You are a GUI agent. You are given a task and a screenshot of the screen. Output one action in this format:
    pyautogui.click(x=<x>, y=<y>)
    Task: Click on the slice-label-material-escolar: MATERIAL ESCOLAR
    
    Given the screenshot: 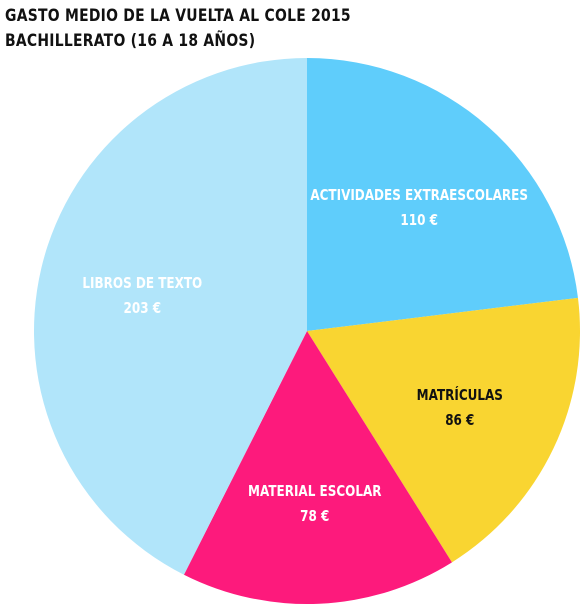 What is the action you would take?
    pyautogui.click(x=315, y=492)
    